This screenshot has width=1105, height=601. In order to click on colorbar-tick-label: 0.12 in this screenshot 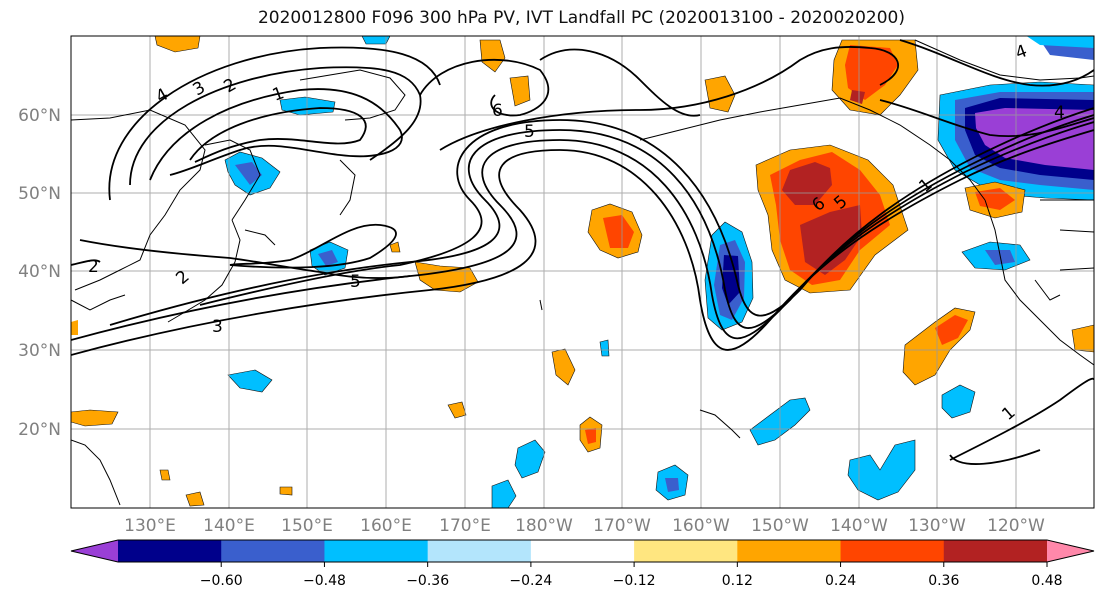, I will do `click(737, 581)`.